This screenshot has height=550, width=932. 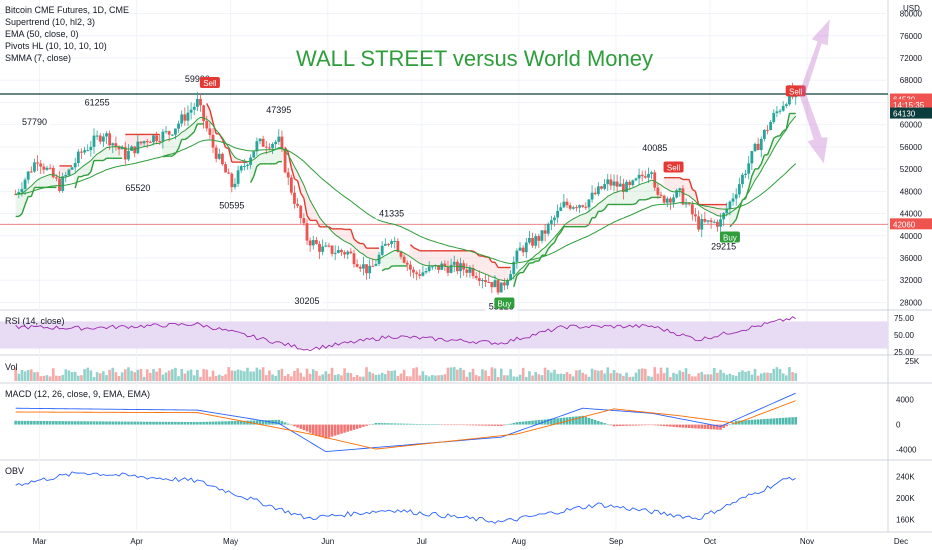 I want to click on volume-pane, so click(x=406, y=374).